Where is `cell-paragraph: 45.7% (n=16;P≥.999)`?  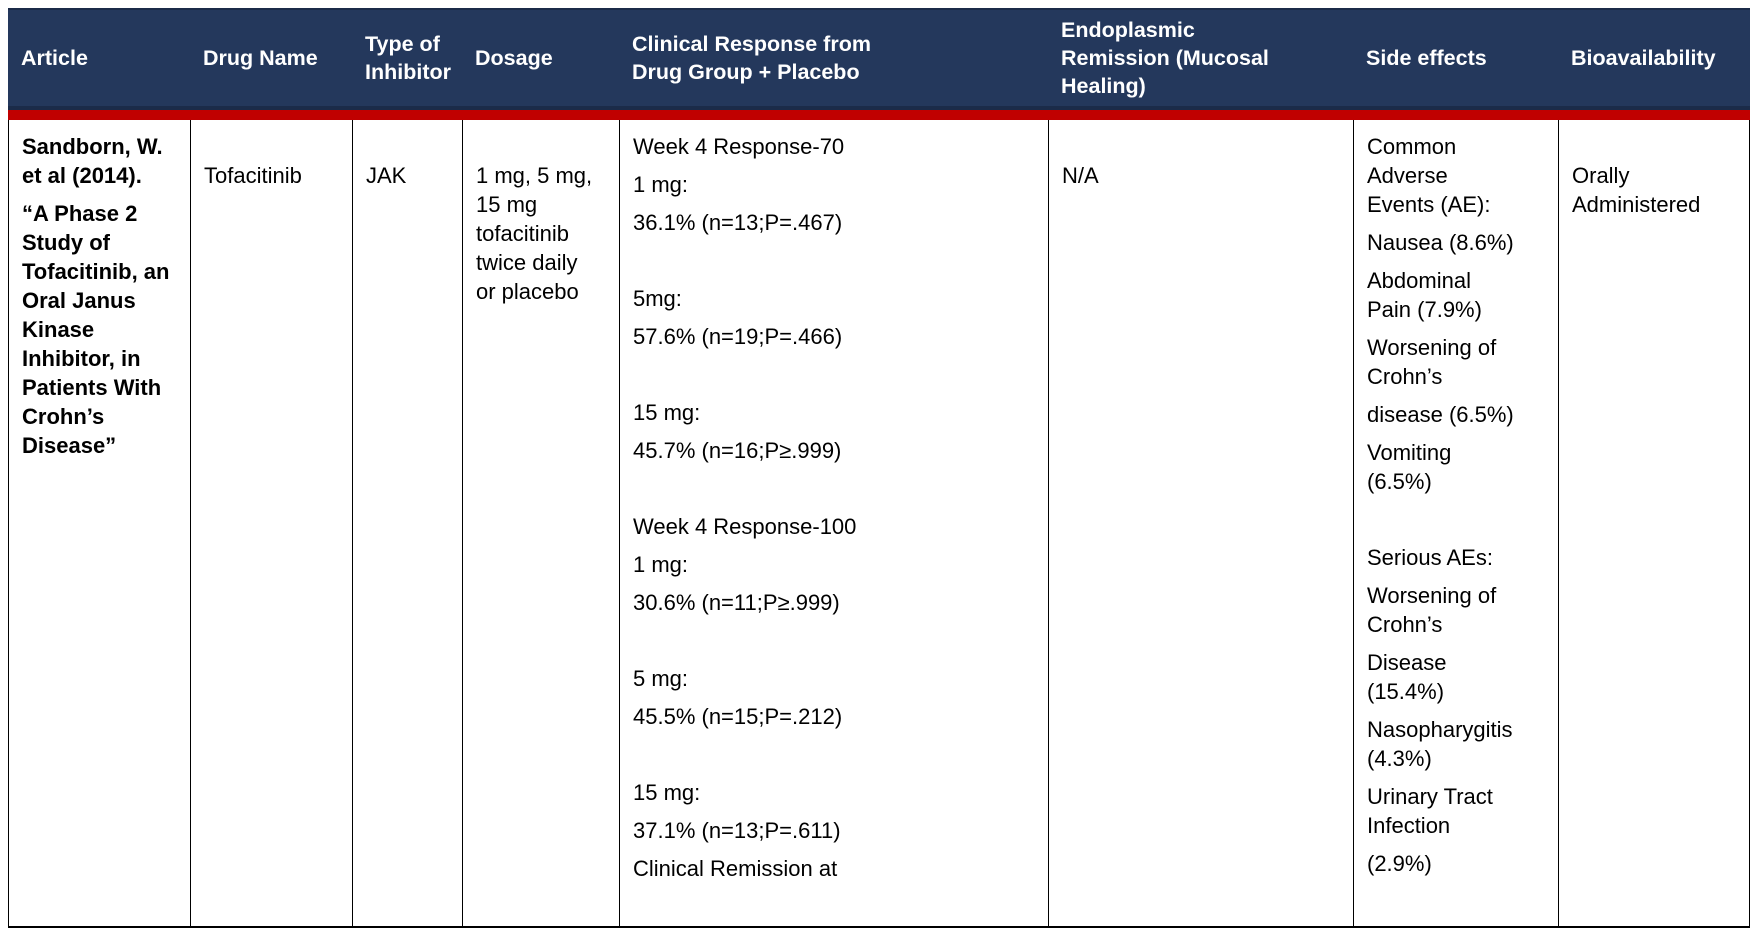 cell-paragraph: 45.7% (n=16;P≥.999) is located at coordinates (737, 450).